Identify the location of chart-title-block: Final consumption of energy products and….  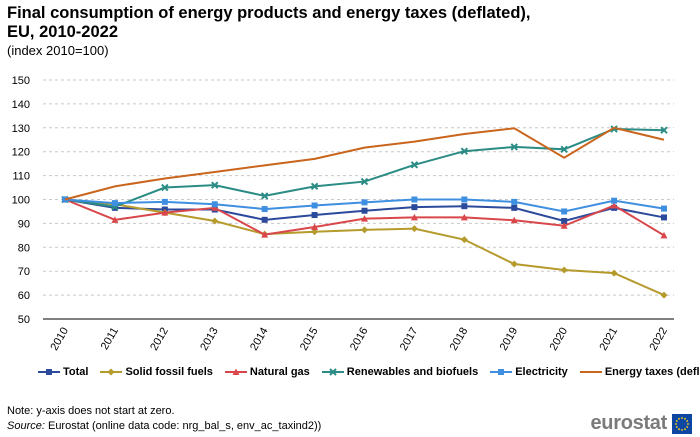
(352, 31).